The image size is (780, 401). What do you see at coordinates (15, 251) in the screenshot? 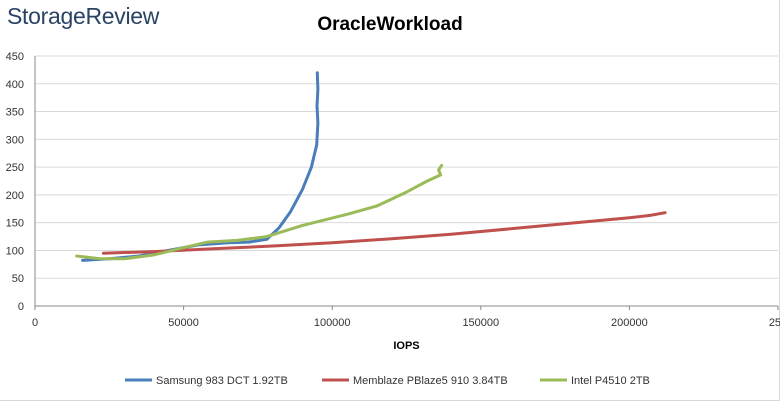
I see `y-tick-label: 100` at bounding box center [15, 251].